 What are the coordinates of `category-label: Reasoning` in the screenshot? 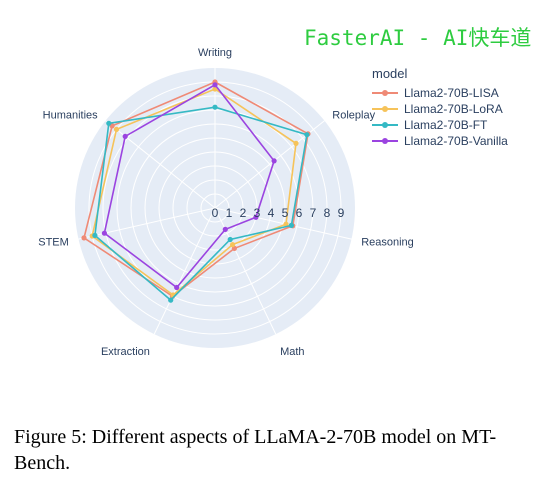 It's located at (387, 242).